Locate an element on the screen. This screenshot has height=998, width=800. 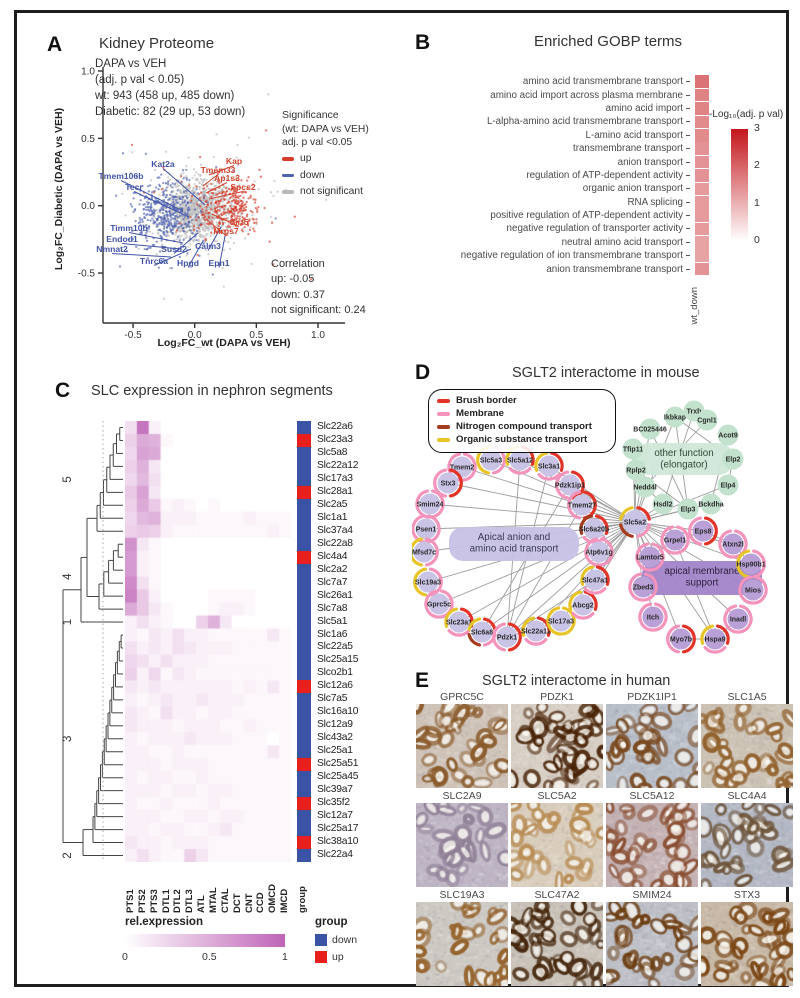
network-node-label: Inadl is located at coordinates (738, 620).